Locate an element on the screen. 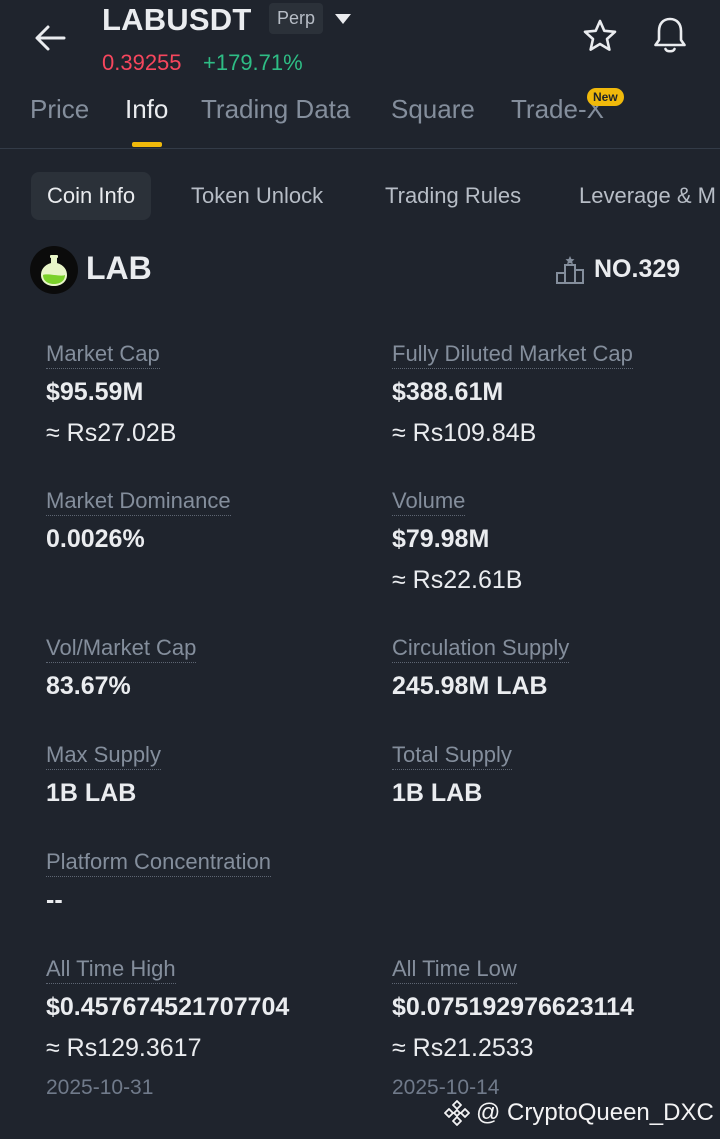 The image size is (720, 1139). metric-converted: ≈ Rs27.02B is located at coordinates (111, 433).